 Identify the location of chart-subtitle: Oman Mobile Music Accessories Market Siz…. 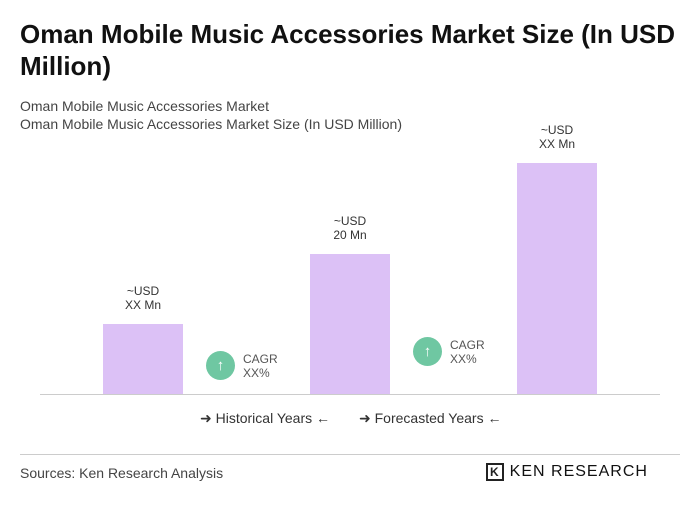
(211, 124).